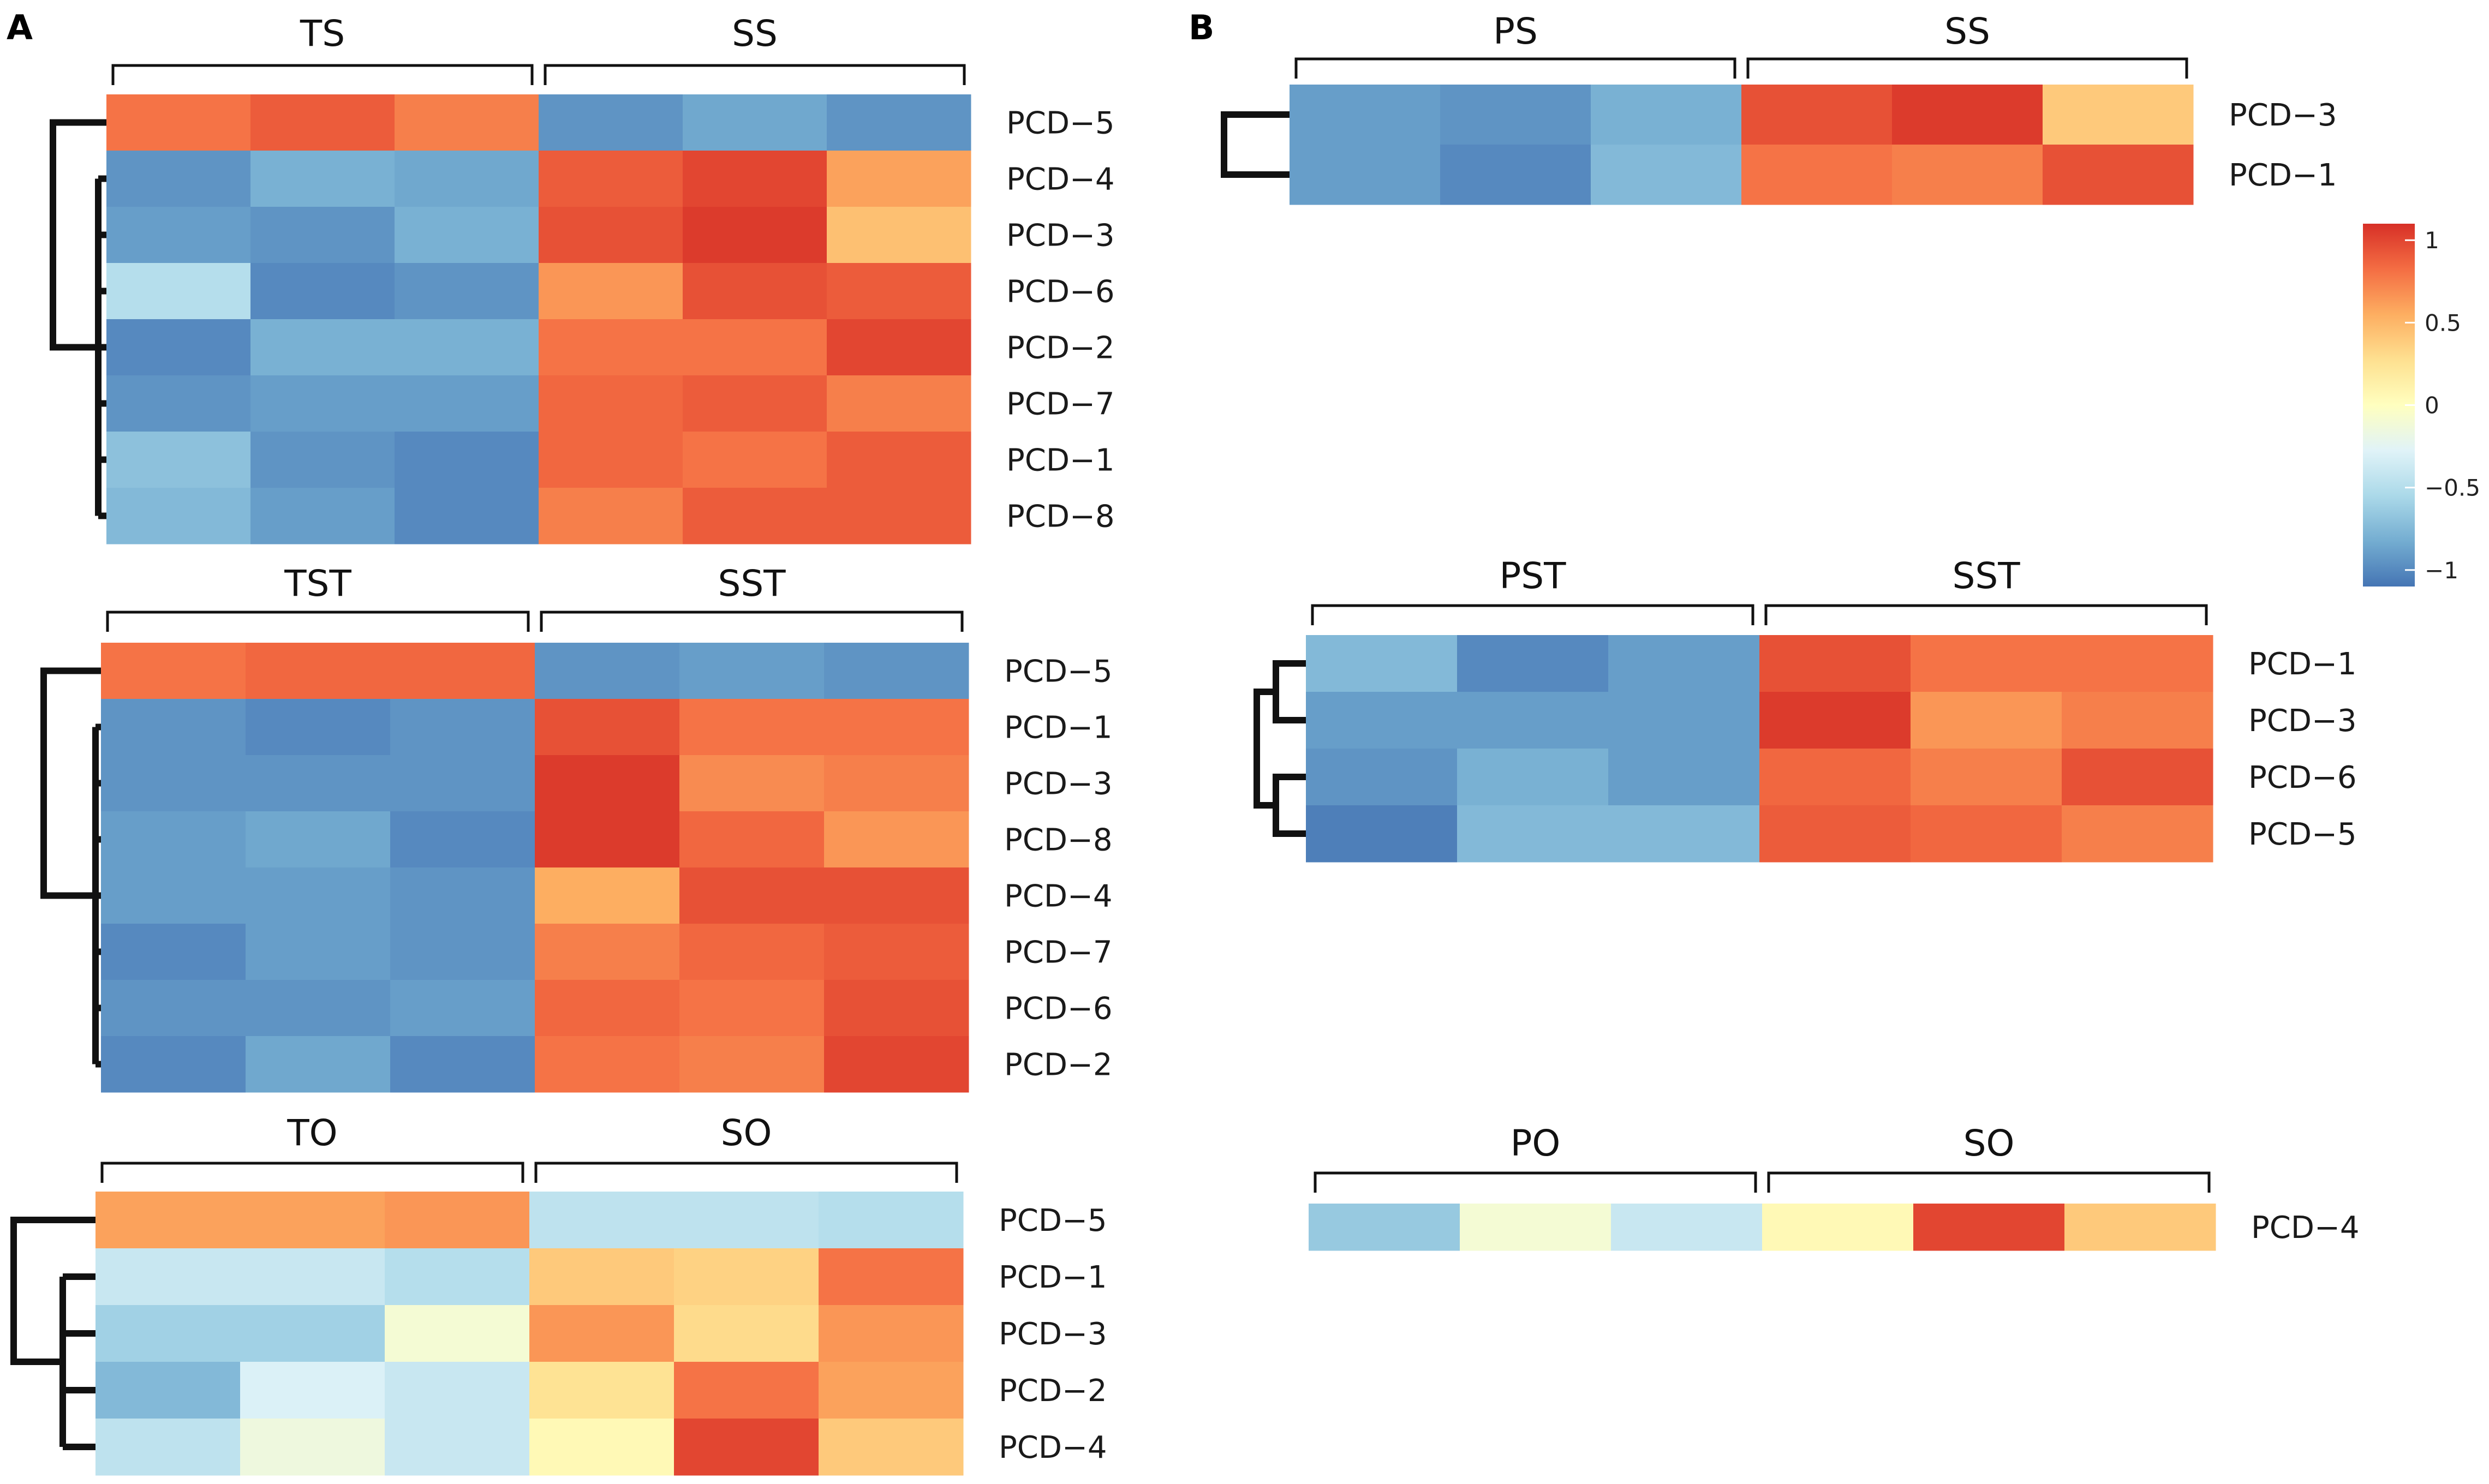 This screenshot has height=1484, width=2489. Describe the element at coordinates (1515, 31) in the screenshot. I see `group-header-ps: PS` at that location.